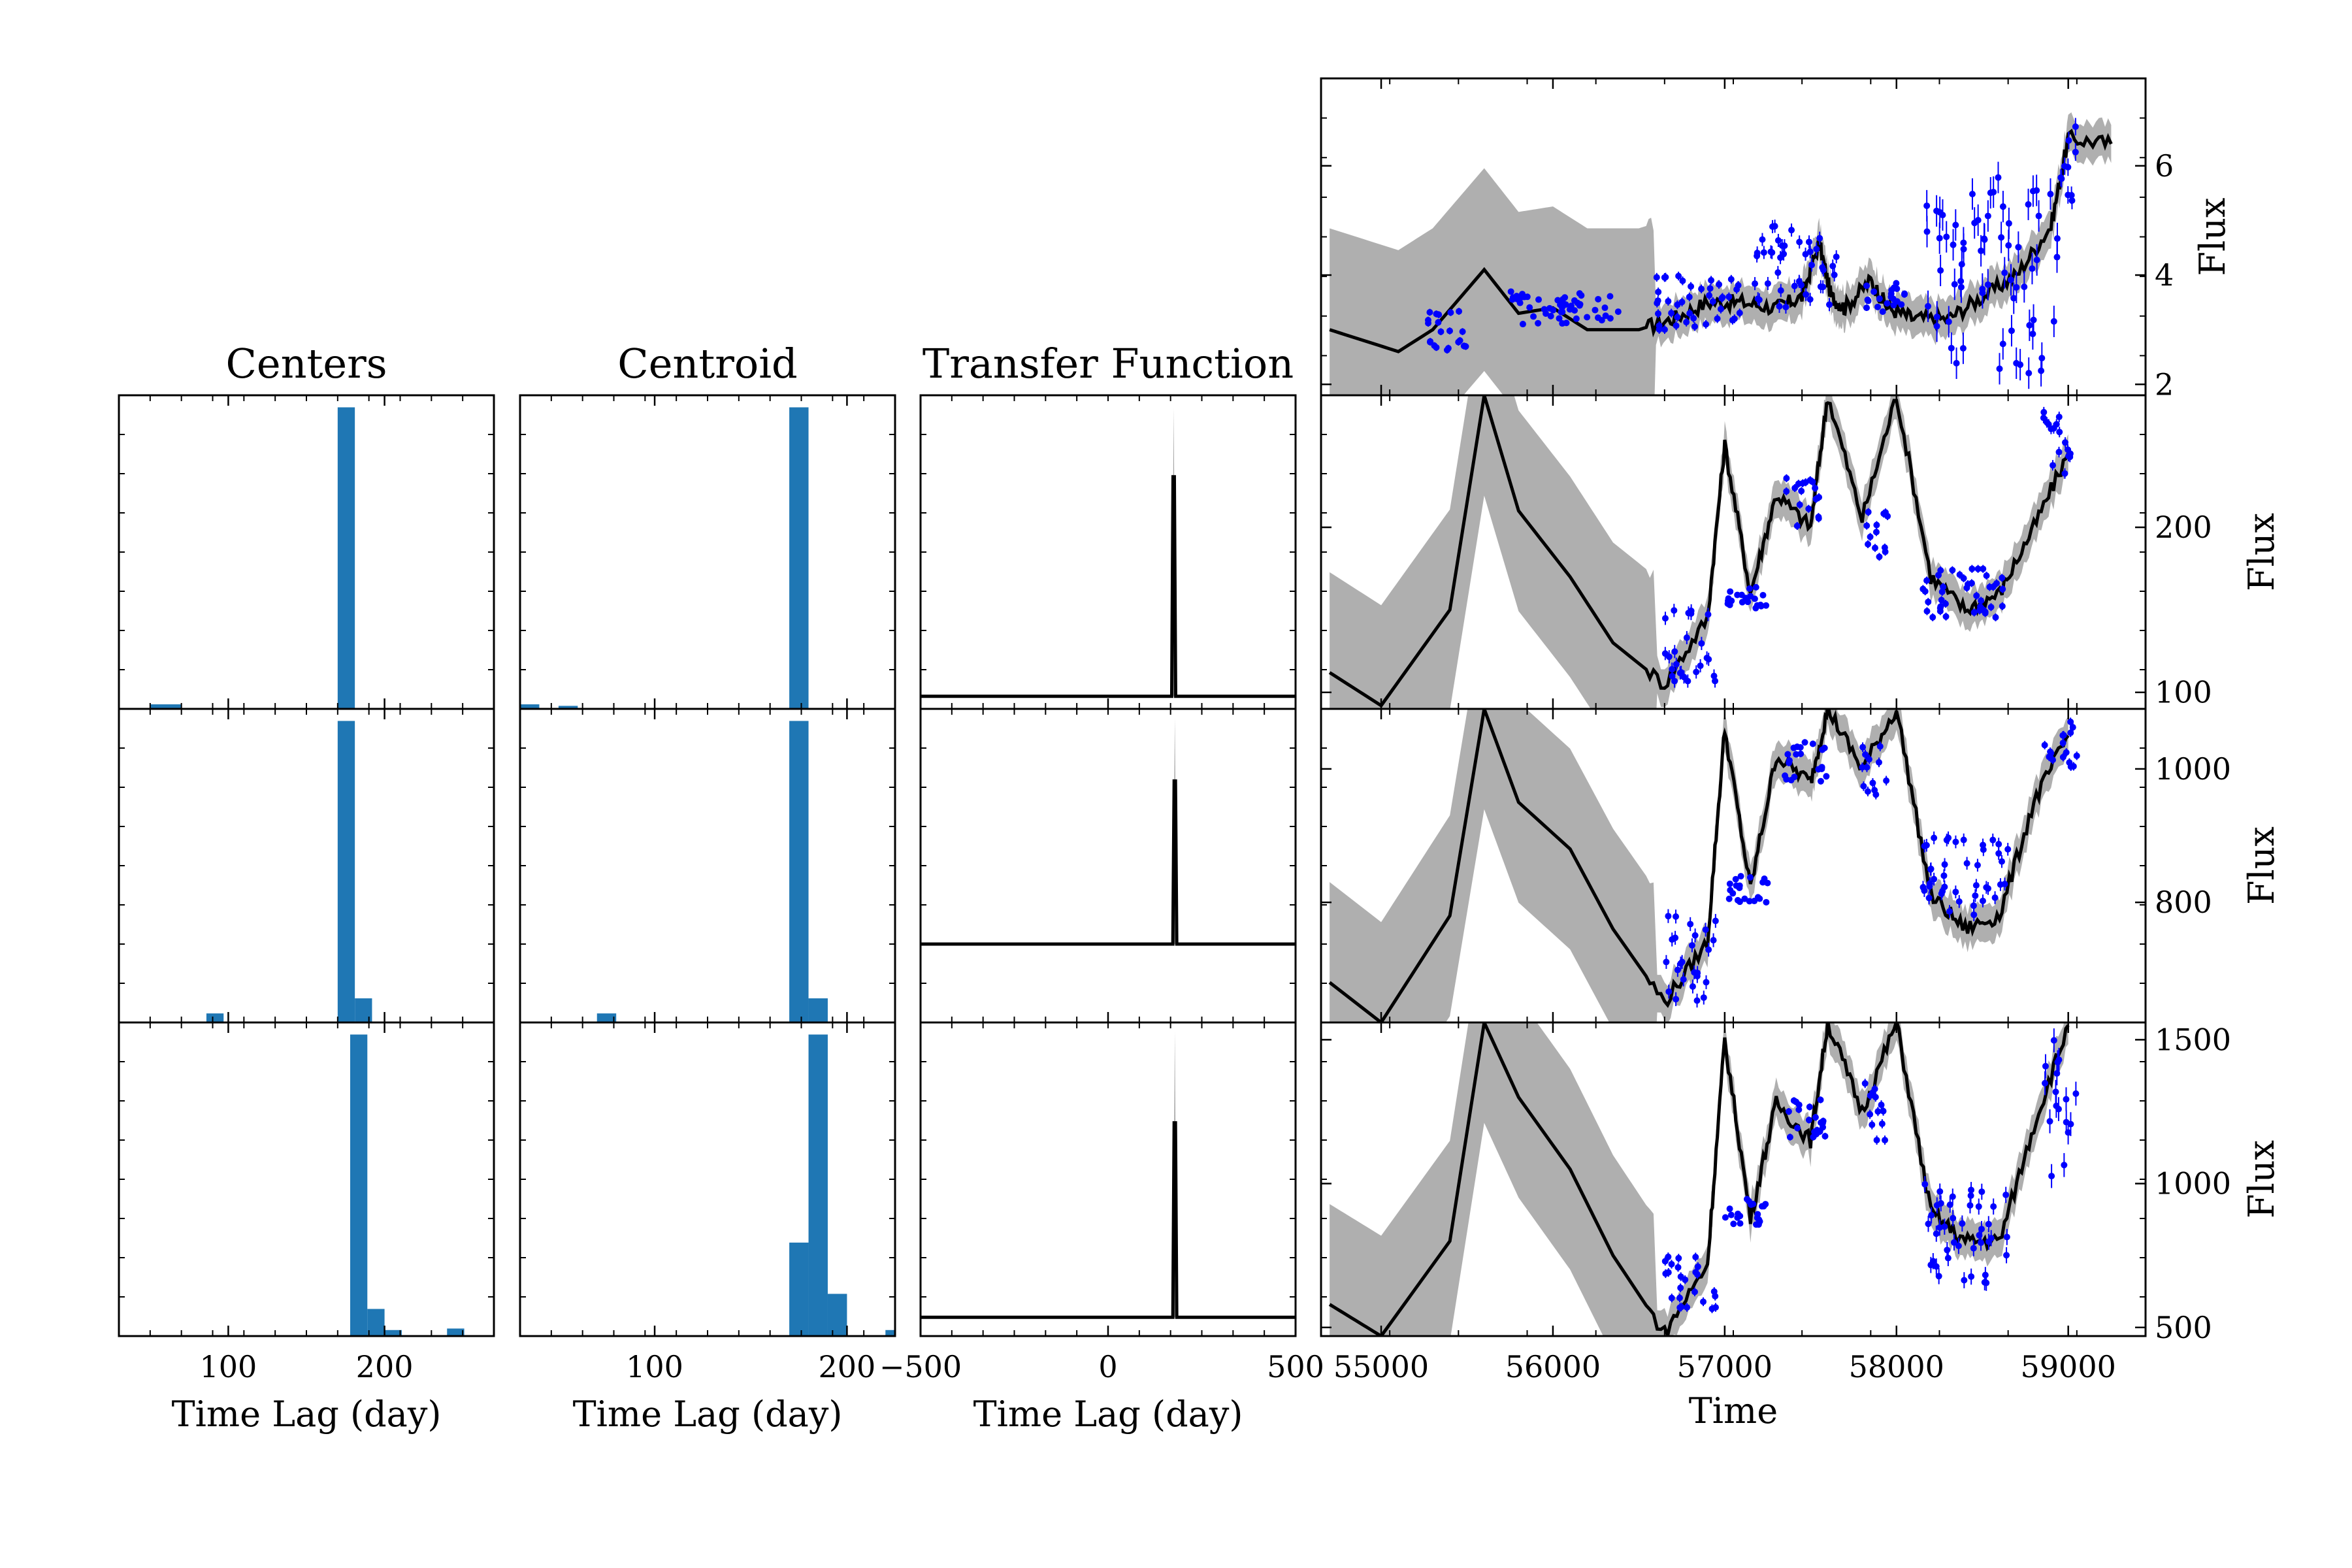 The image size is (2352, 1568). I want to click on centroid-histogram-bar, so click(799, 871).